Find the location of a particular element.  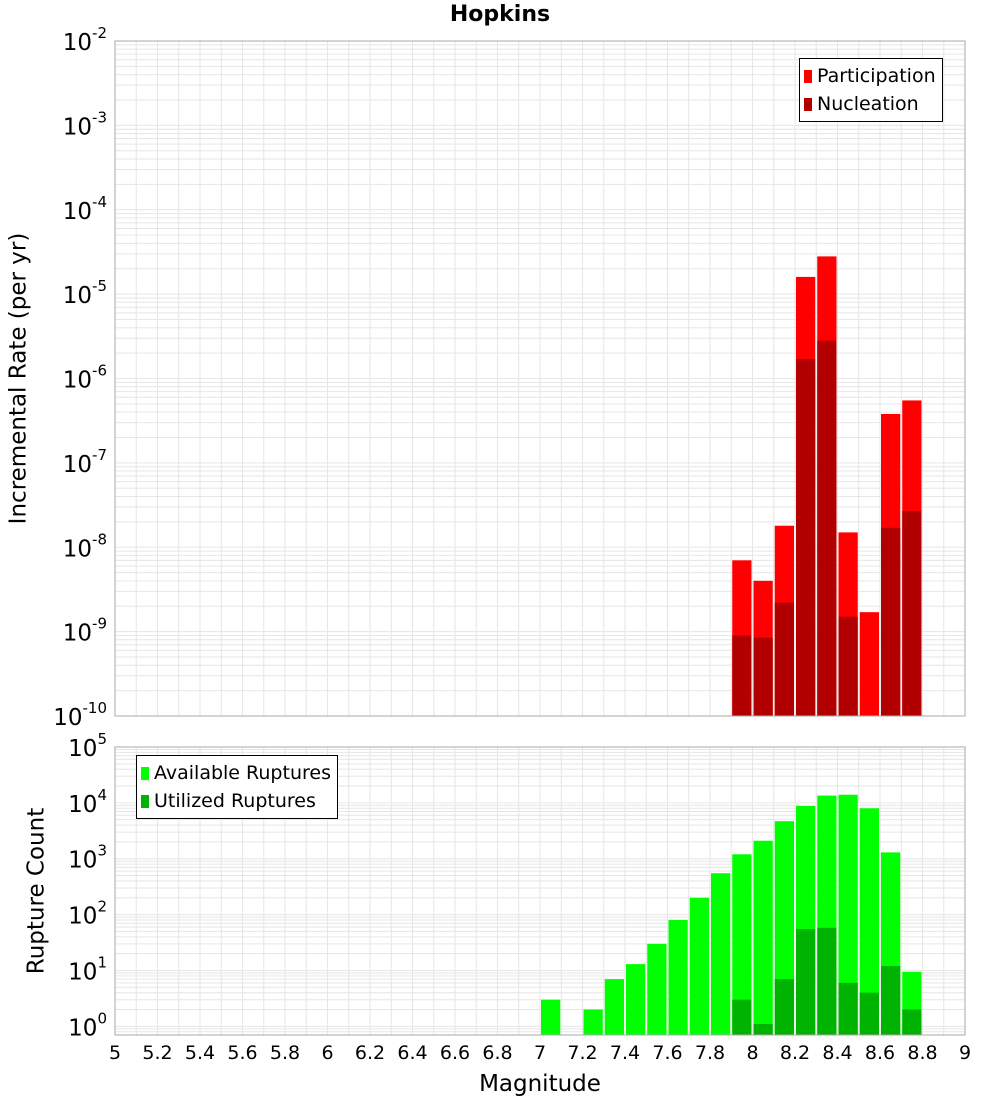

xtick-label: 5.4 is located at coordinates (200, 1053).